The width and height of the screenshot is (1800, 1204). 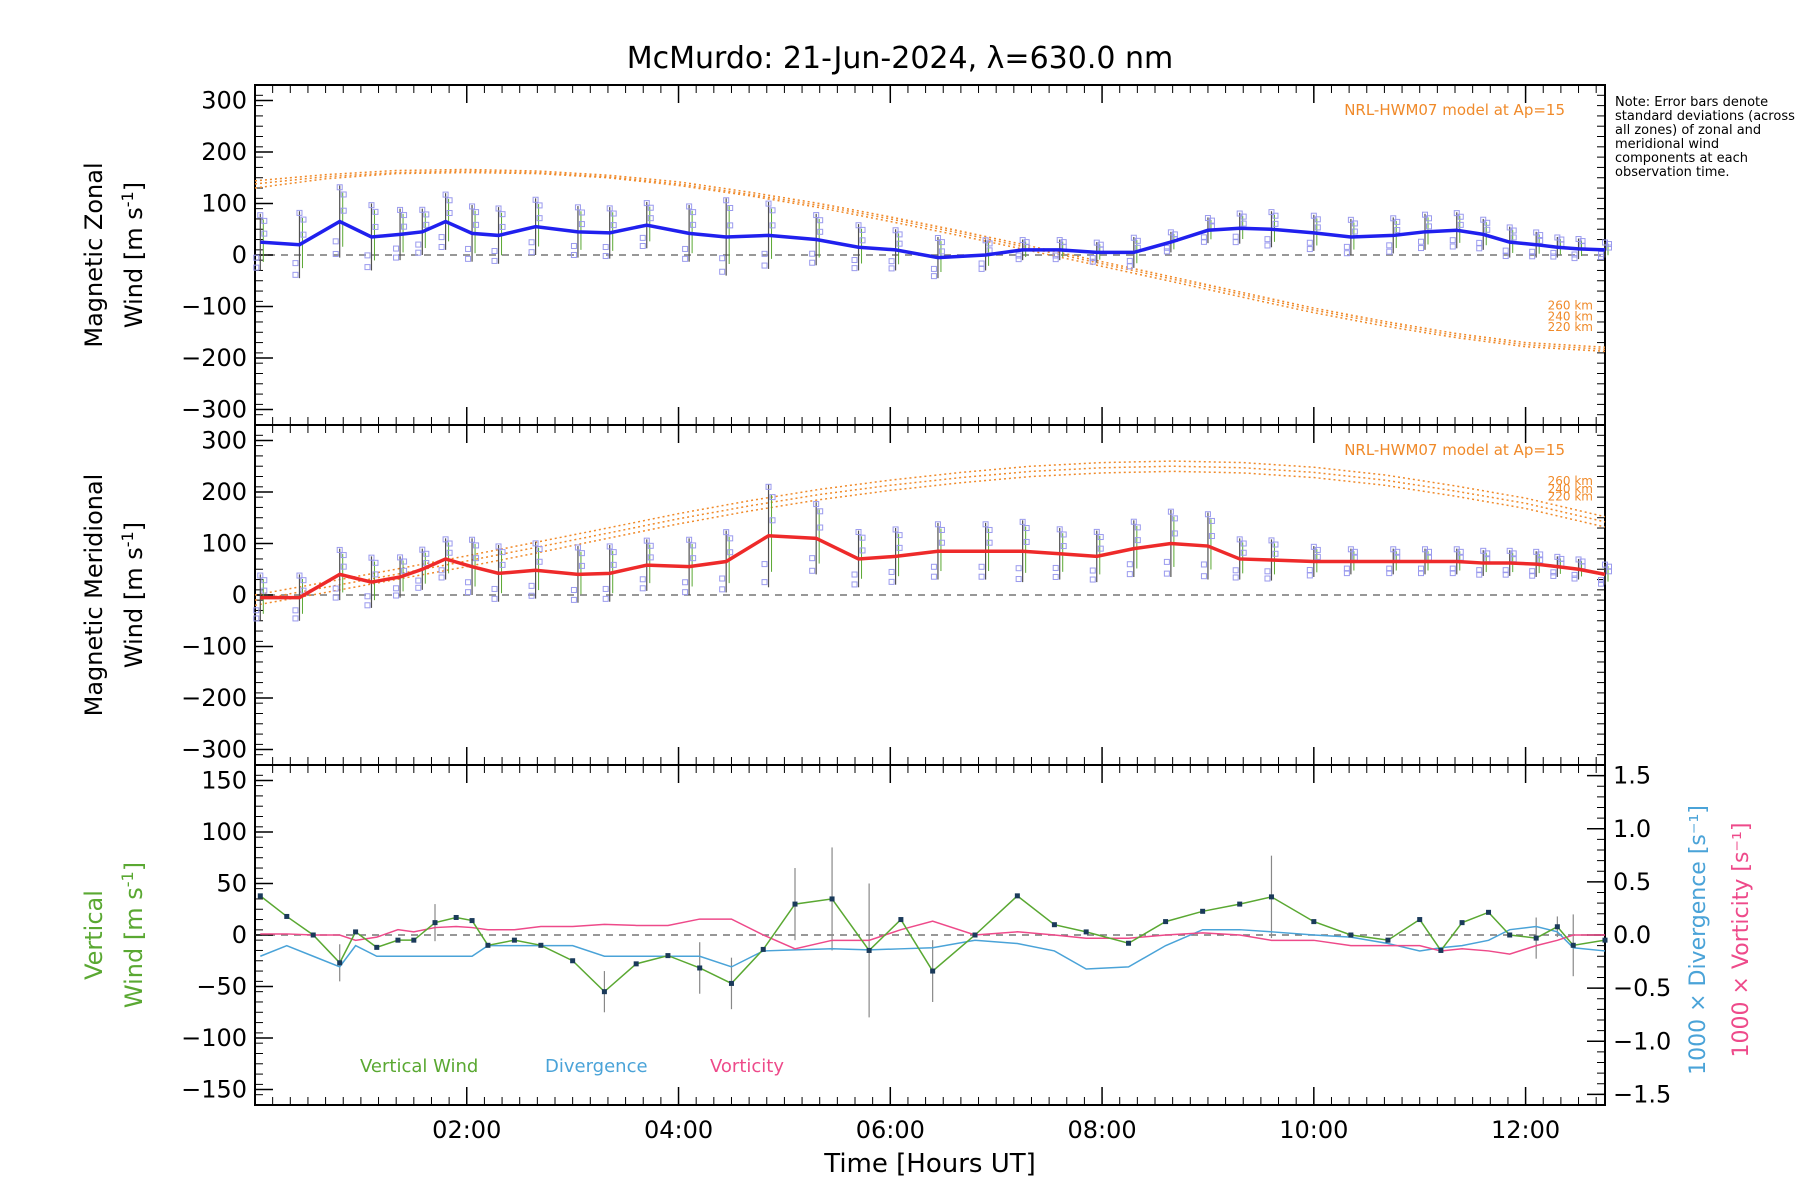 What do you see at coordinates (419, 1066) in the screenshot?
I see `legend-item: Vertical Wind` at bounding box center [419, 1066].